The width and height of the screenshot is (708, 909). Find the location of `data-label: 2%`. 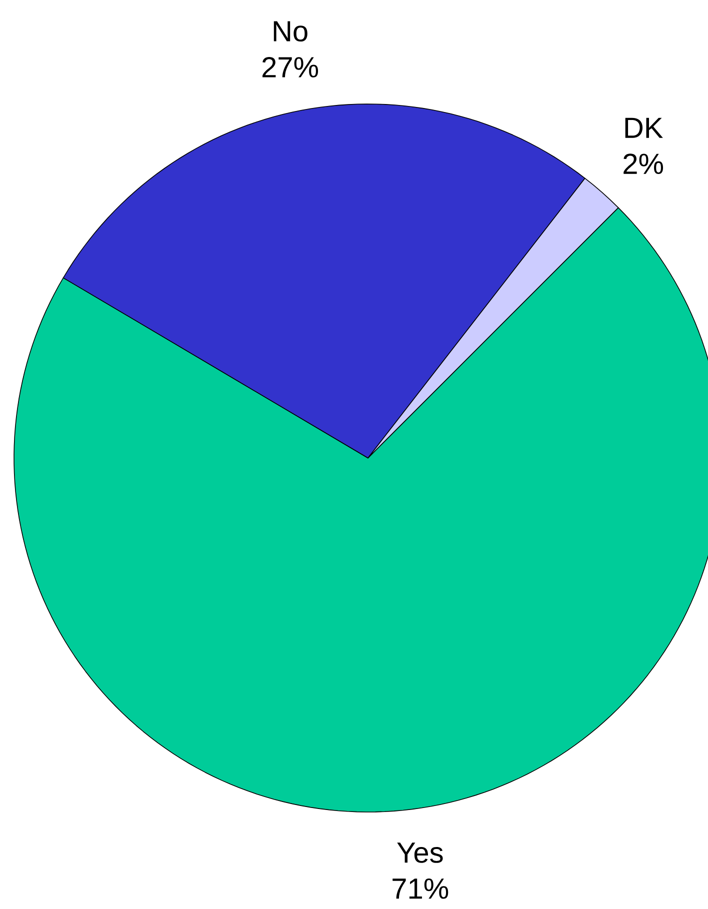

data-label: 2% is located at coordinates (644, 164).